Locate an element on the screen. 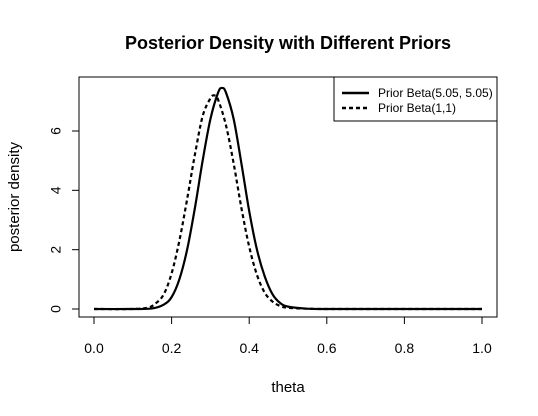 This screenshot has height=416, width=538. legend: Prior Beta(5.05, 5.05)Prior Beta(1,1) is located at coordinates (415, 99).